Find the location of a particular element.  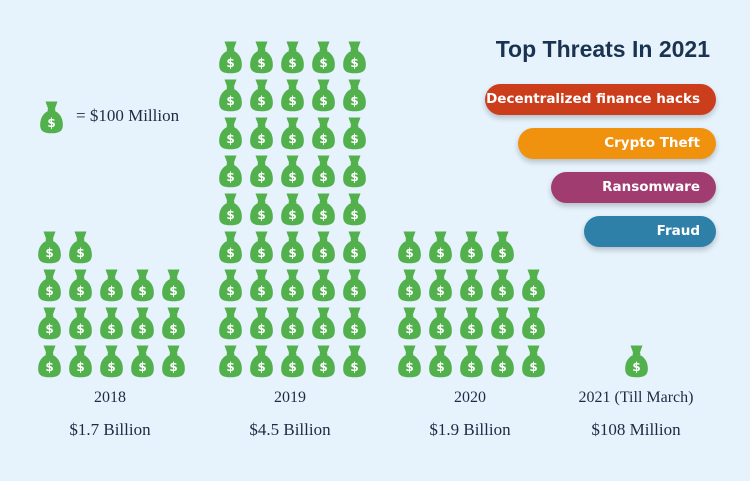

threat-pill-defi: Decentralized finance hacks is located at coordinates (600, 99).